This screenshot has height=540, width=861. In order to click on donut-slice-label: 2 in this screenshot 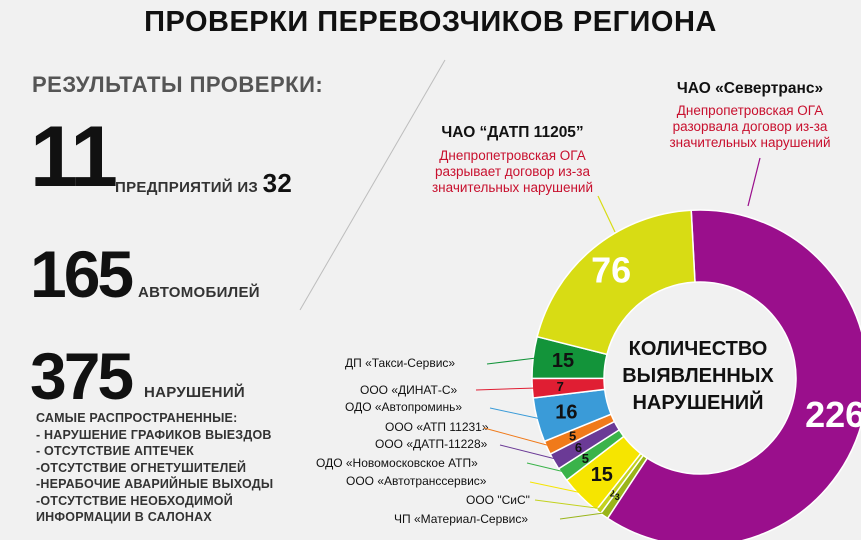, I will do `click(612, 493)`.